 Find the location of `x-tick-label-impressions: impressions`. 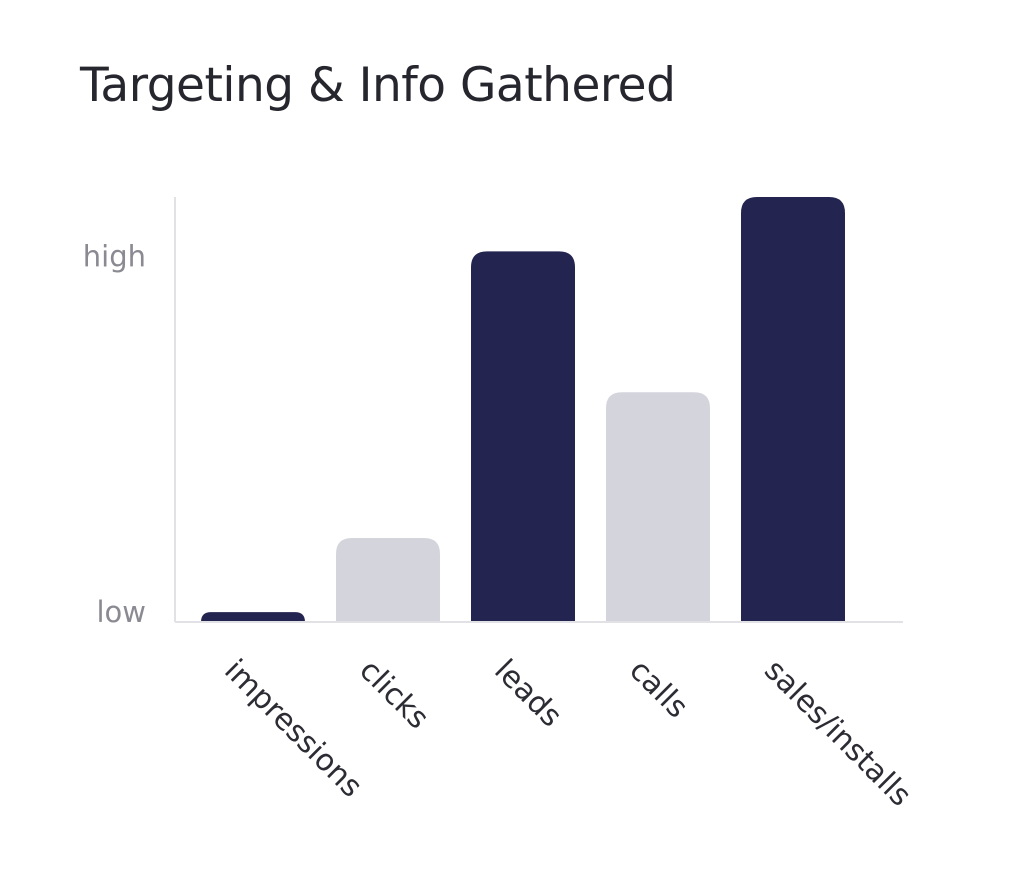

x-tick-label-impressions: impressions is located at coordinates (293, 729).